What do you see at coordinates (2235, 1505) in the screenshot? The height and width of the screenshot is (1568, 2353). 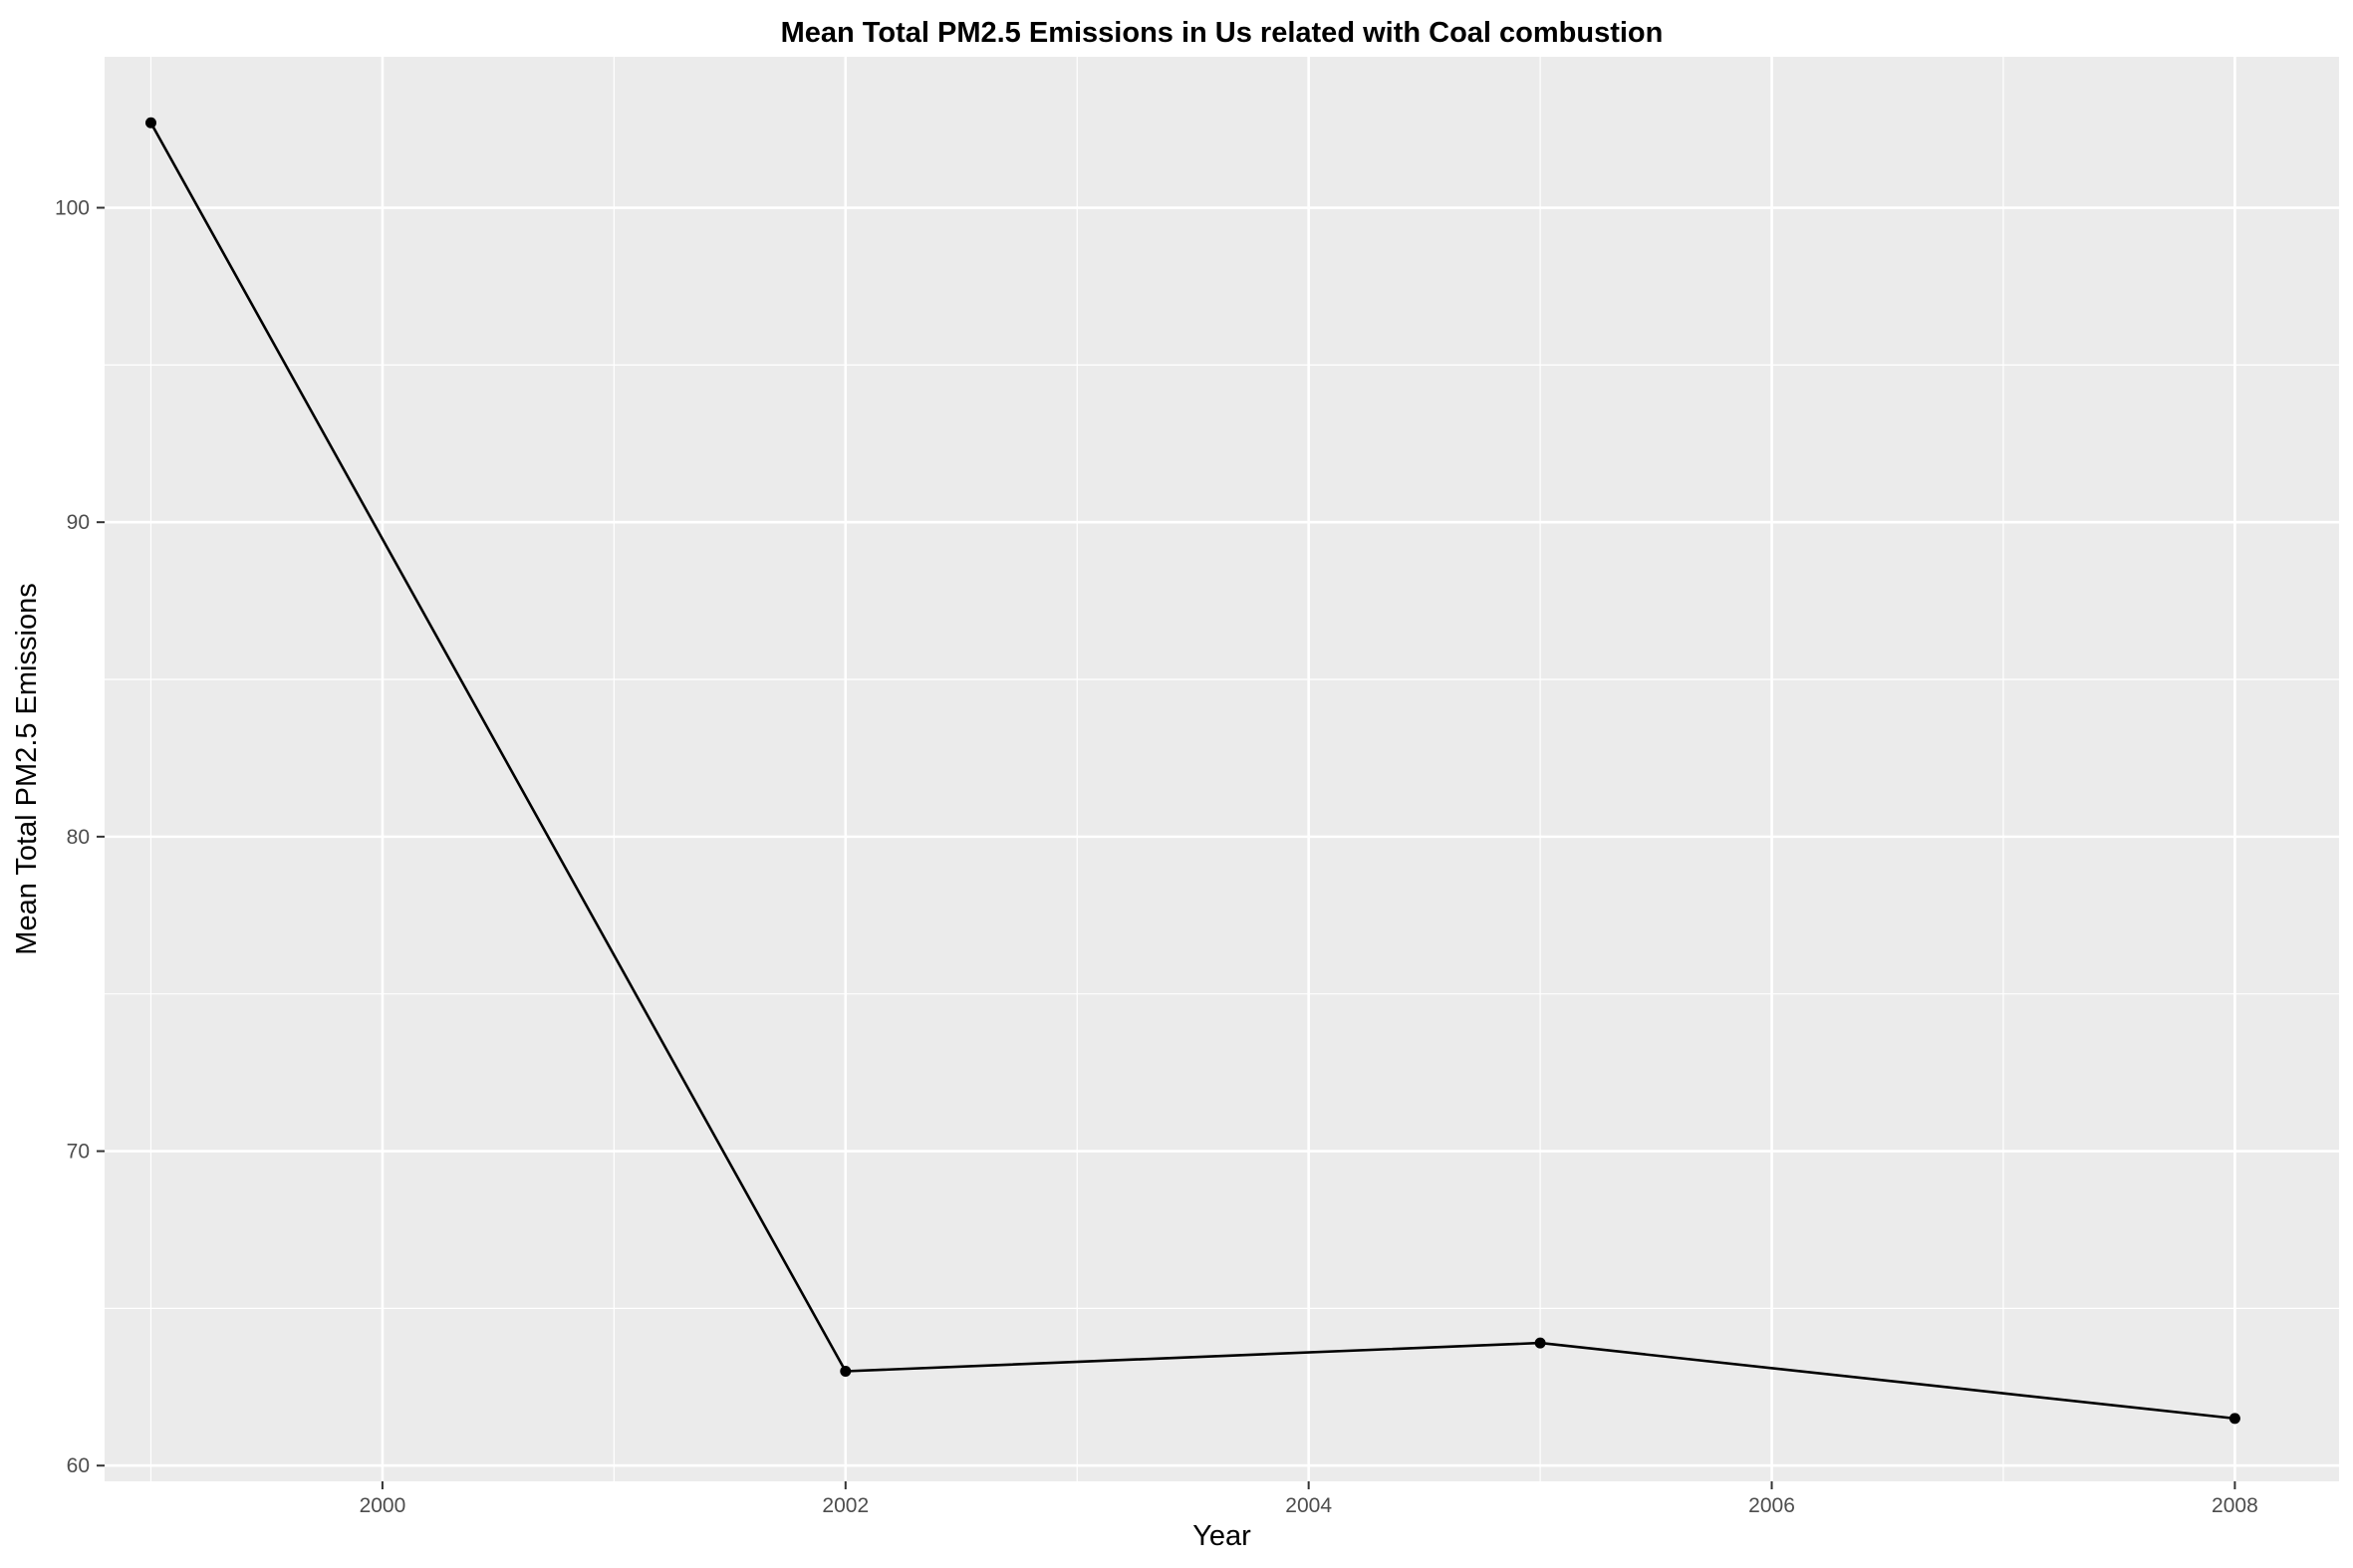 I see `x-tick-label: 2008` at bounding box center [2235, 1505].